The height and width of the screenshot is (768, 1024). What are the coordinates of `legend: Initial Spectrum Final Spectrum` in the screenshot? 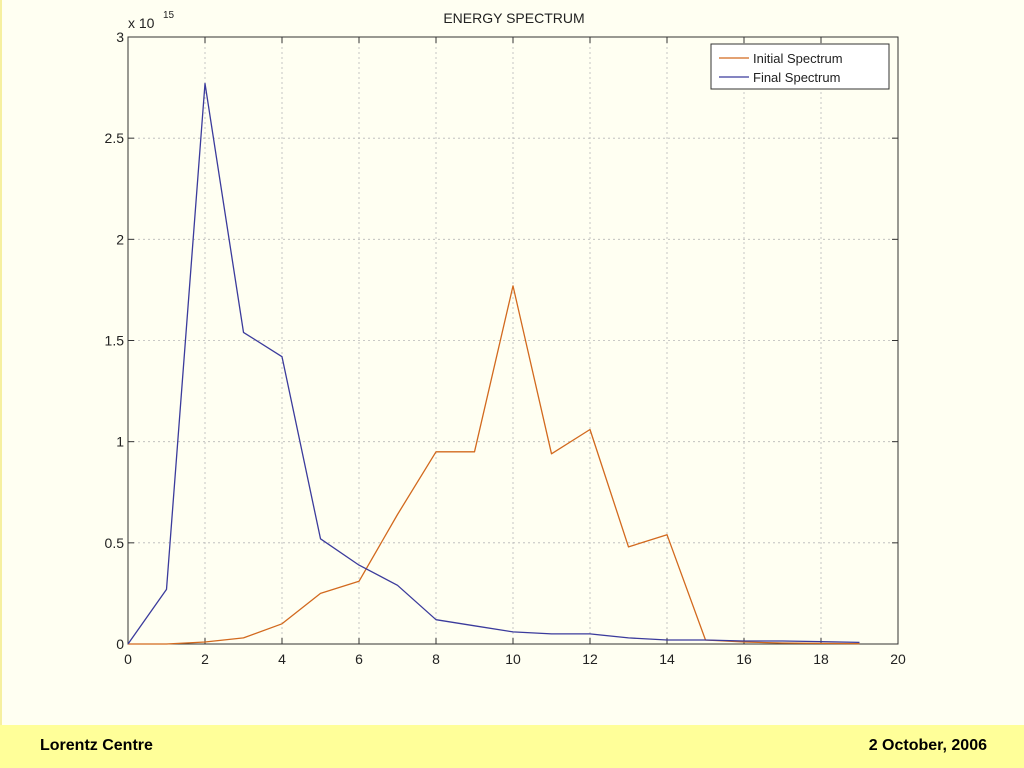 It's located at (800, 66).